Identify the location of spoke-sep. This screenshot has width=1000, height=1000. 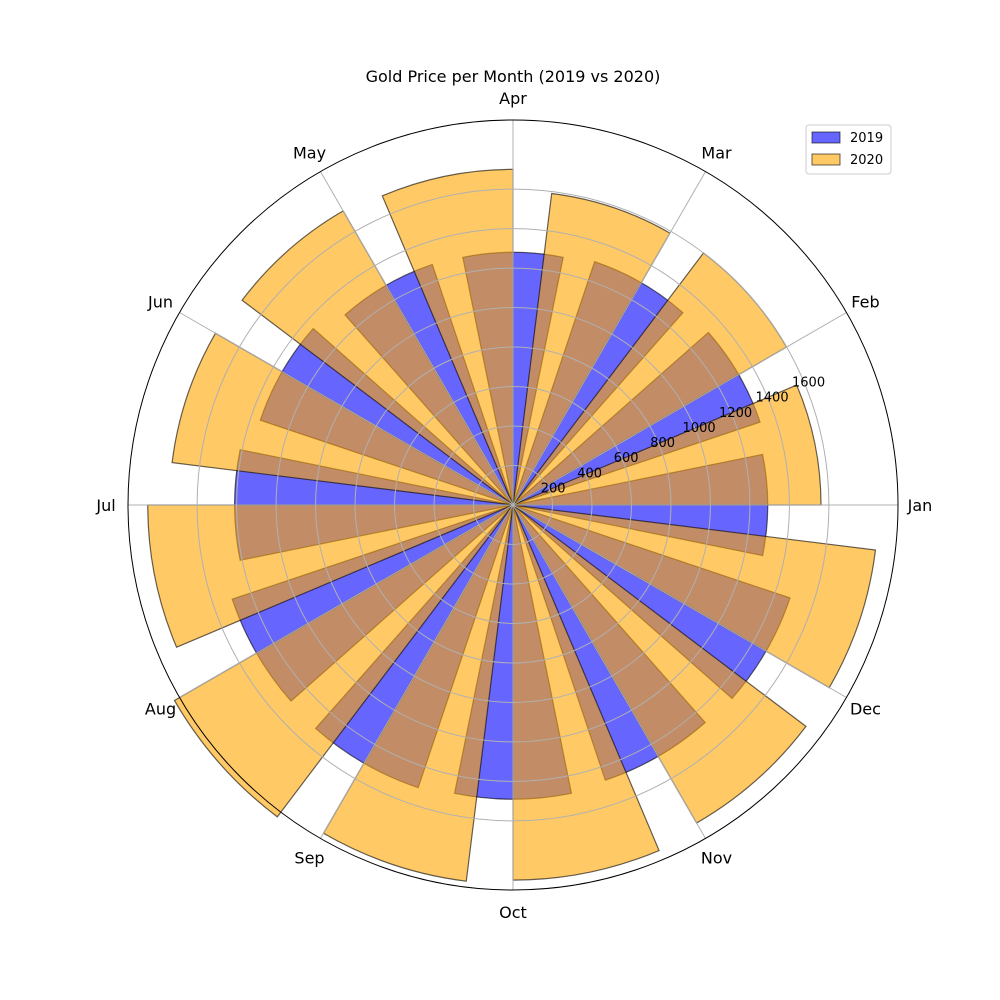
(417, 671).